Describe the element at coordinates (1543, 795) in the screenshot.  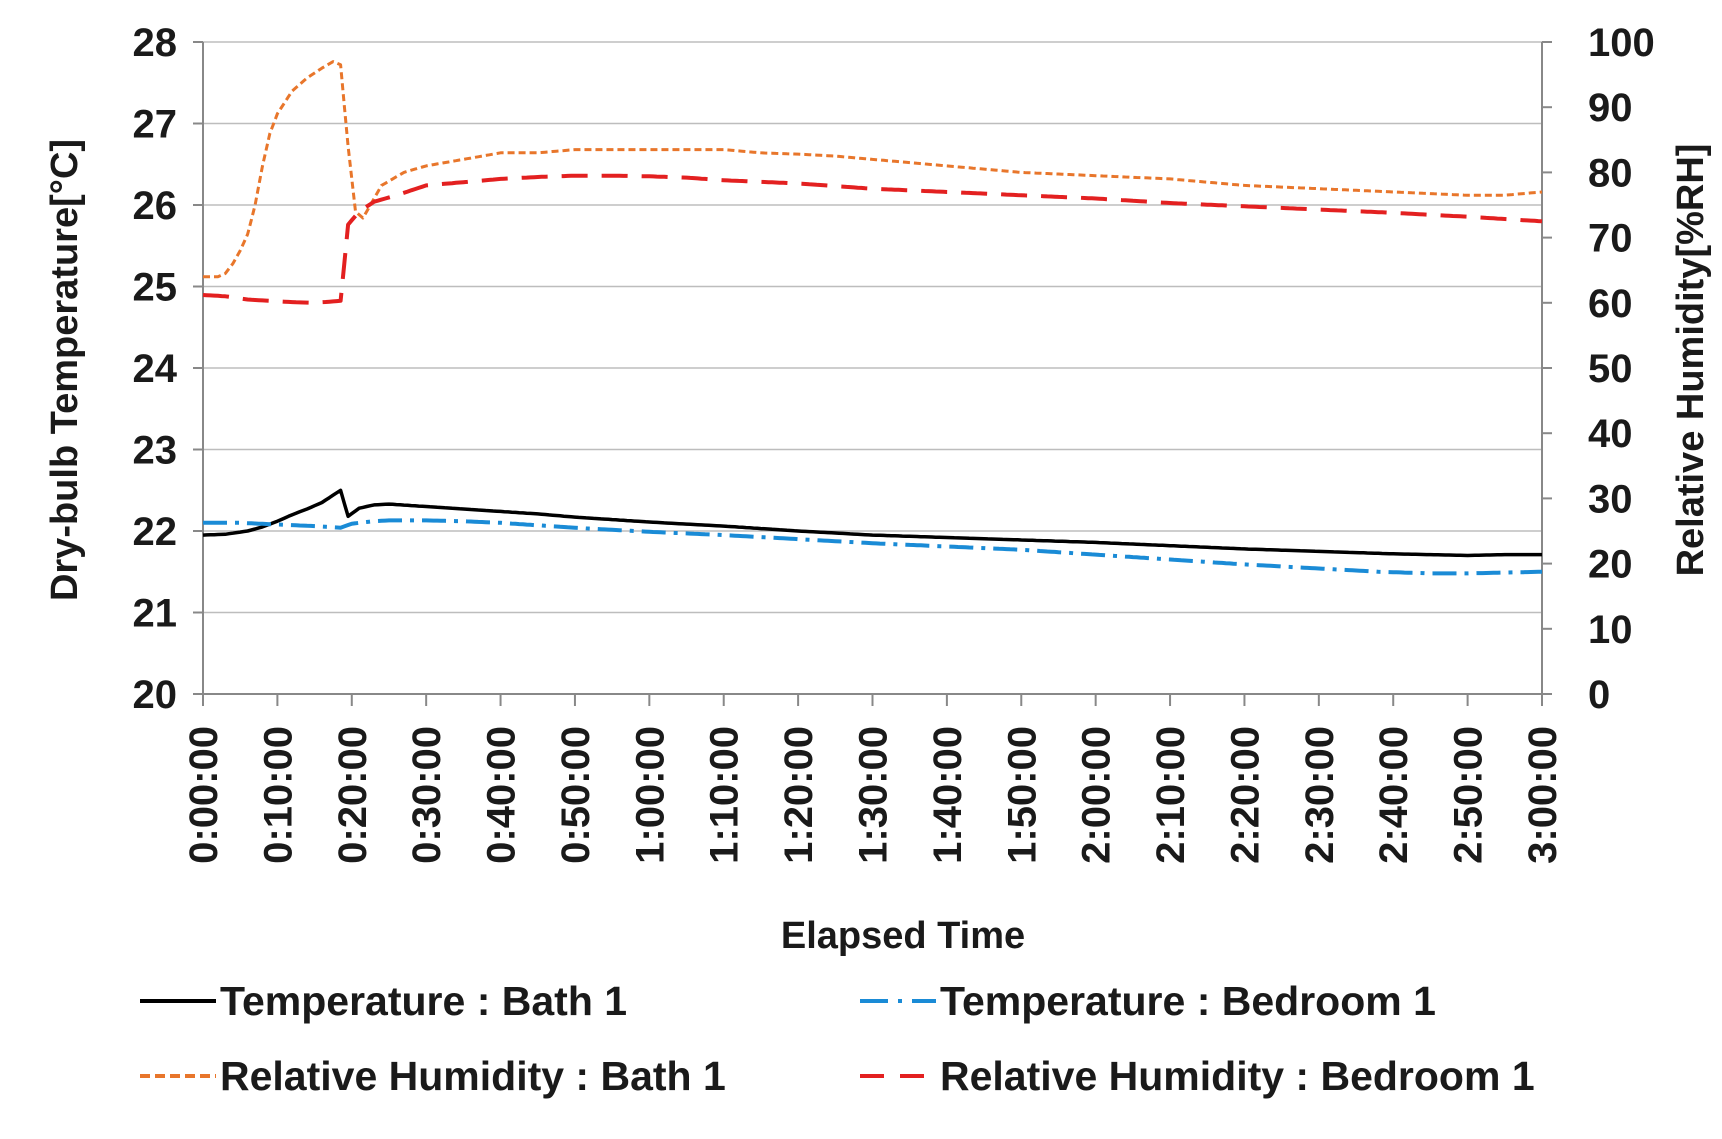
I see `x-tick-label: 3:00:00` at that location.